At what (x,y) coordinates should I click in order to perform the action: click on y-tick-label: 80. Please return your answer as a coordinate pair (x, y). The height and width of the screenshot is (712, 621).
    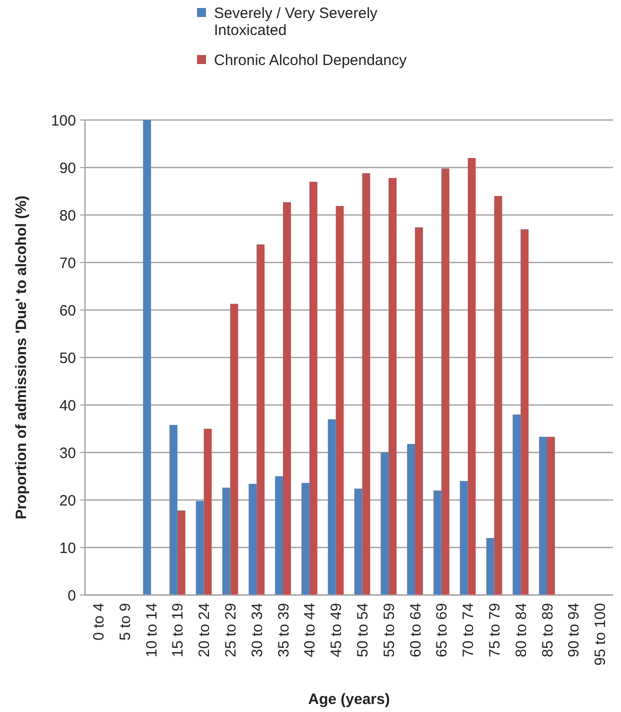
    Looking at the image, I should click on (67, 215).